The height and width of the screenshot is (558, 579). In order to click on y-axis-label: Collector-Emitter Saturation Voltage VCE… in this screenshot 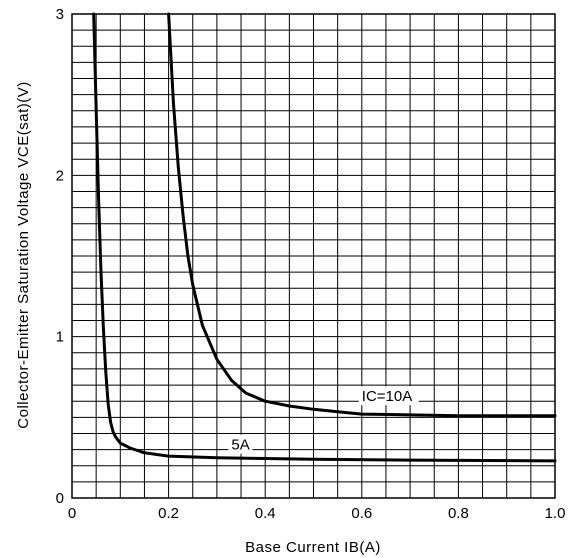, I will do `click(23, 254)`.